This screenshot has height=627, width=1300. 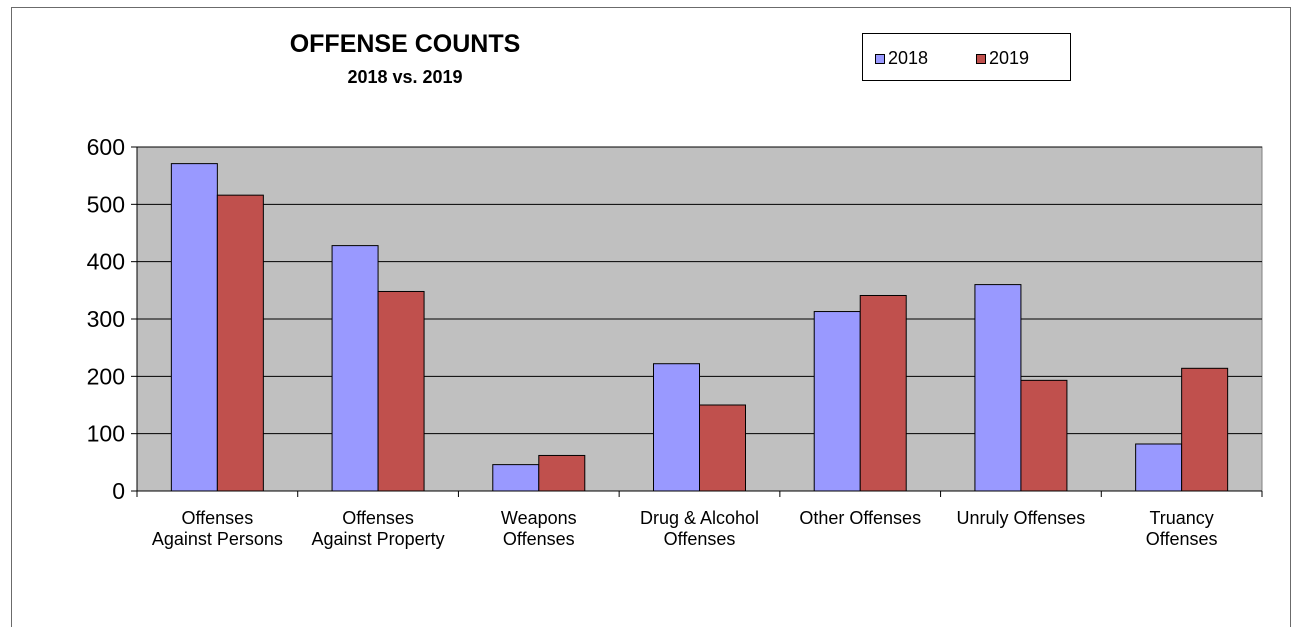 What do you see at coordinates (1021, 518) in the screenshot?
I see `x-tick-label: Unruly Offenses` at bounding box center [1021, 518].